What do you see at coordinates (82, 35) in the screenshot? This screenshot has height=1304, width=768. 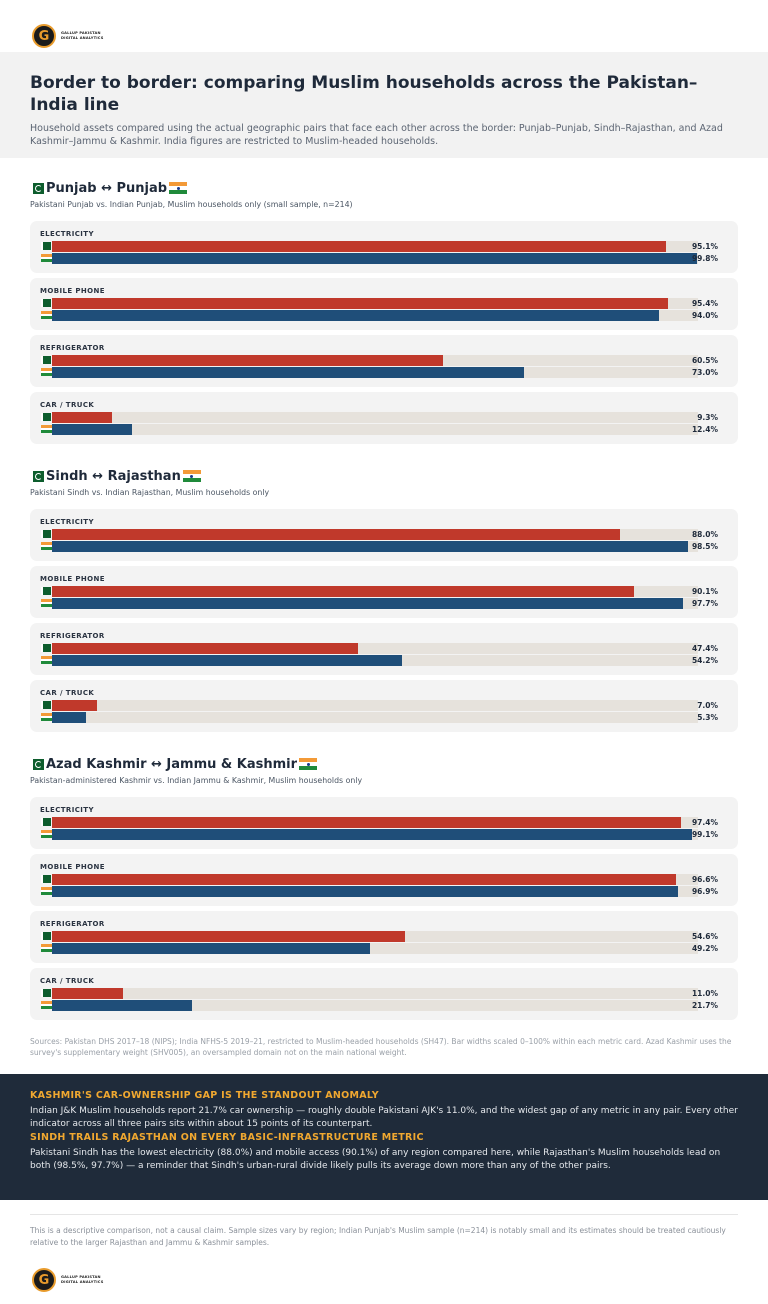 I see `brand-wordmark: GALLUP PAKISTAN DIGITAL ANALYTICS` at bounding box center [82, 35].